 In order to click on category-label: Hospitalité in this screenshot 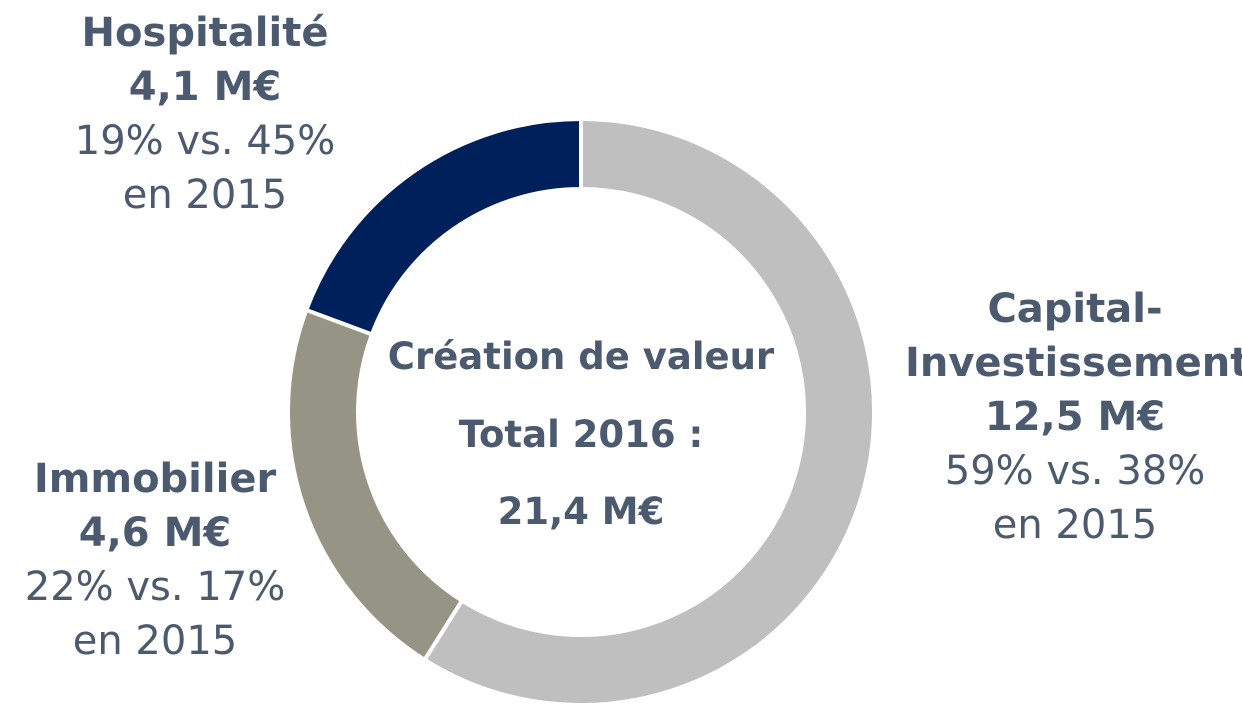, I will do `click(205, 33)`.